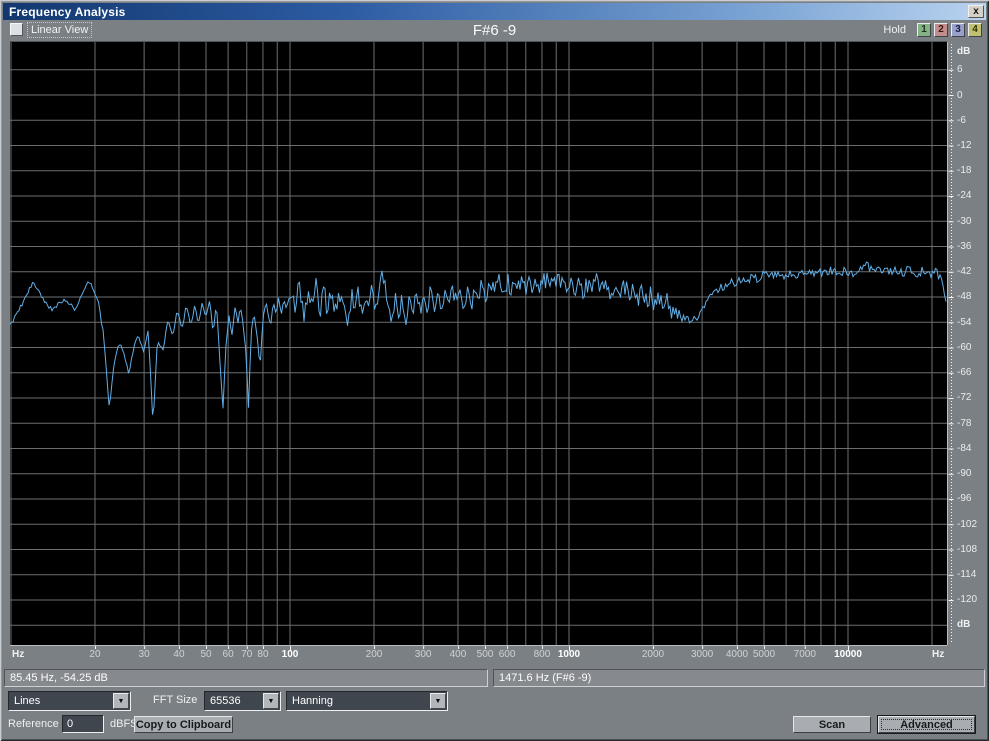 The height and width of the screenshot is (741, 989). I want to click on x-axis-label: 3000, so click(702, 654).